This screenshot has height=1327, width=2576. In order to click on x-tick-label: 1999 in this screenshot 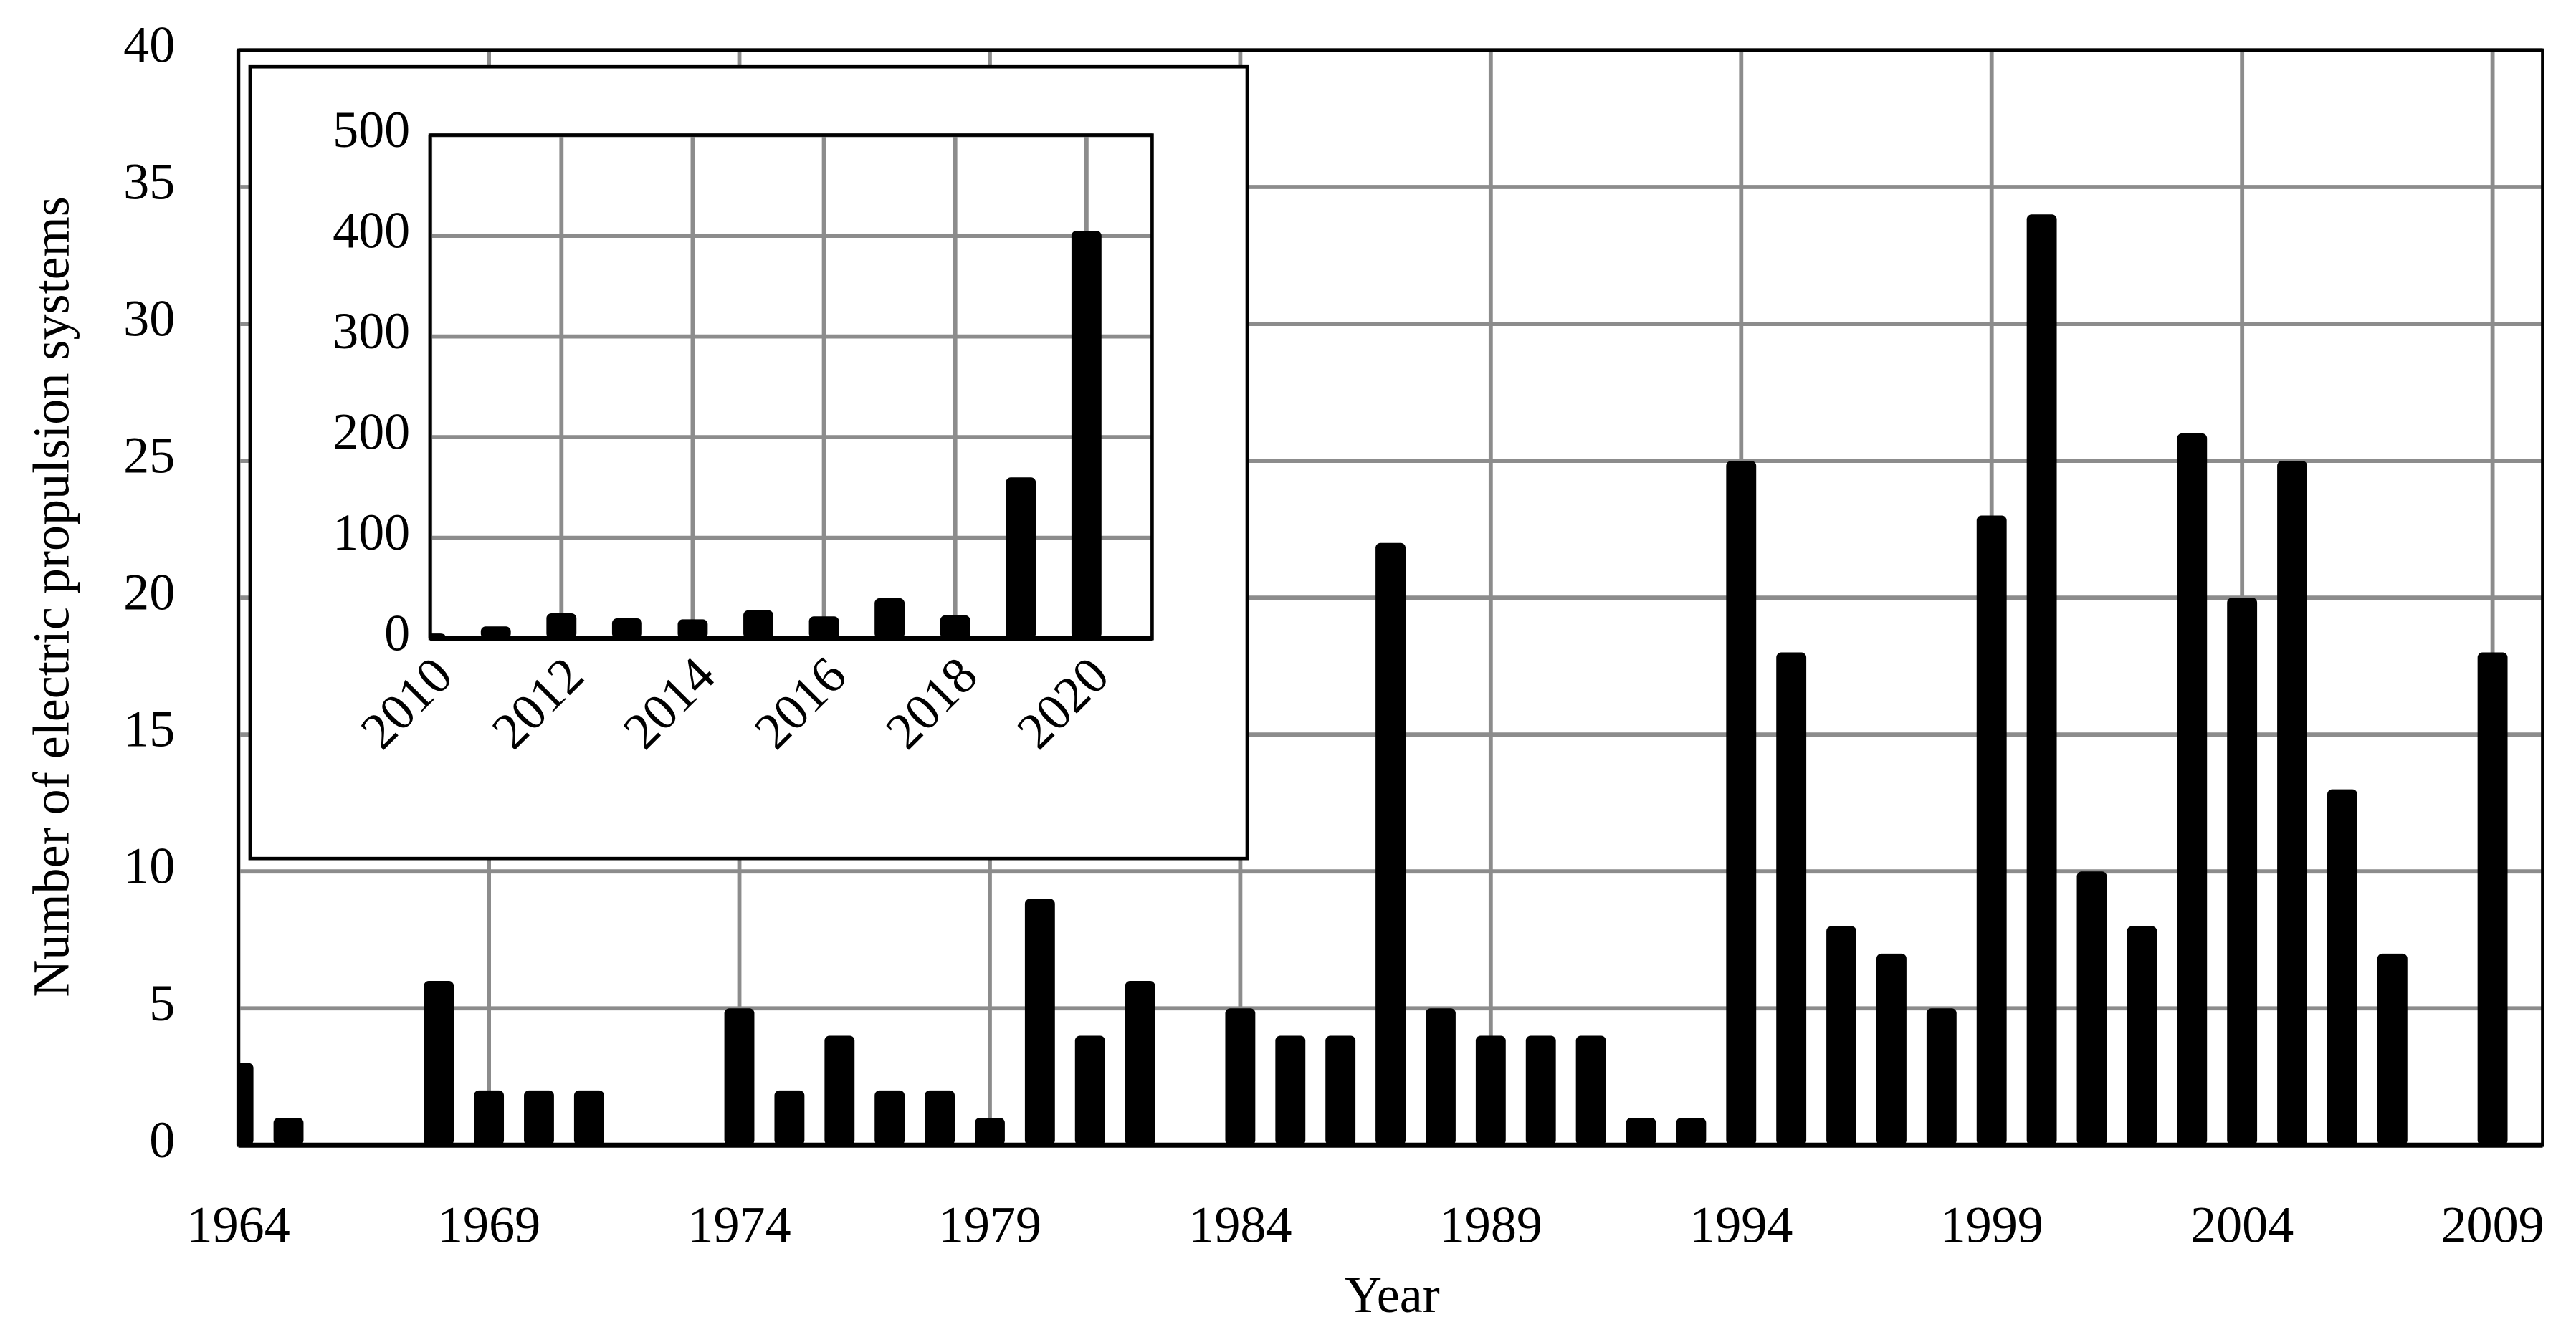, I will do `click(1991, 1224)`.